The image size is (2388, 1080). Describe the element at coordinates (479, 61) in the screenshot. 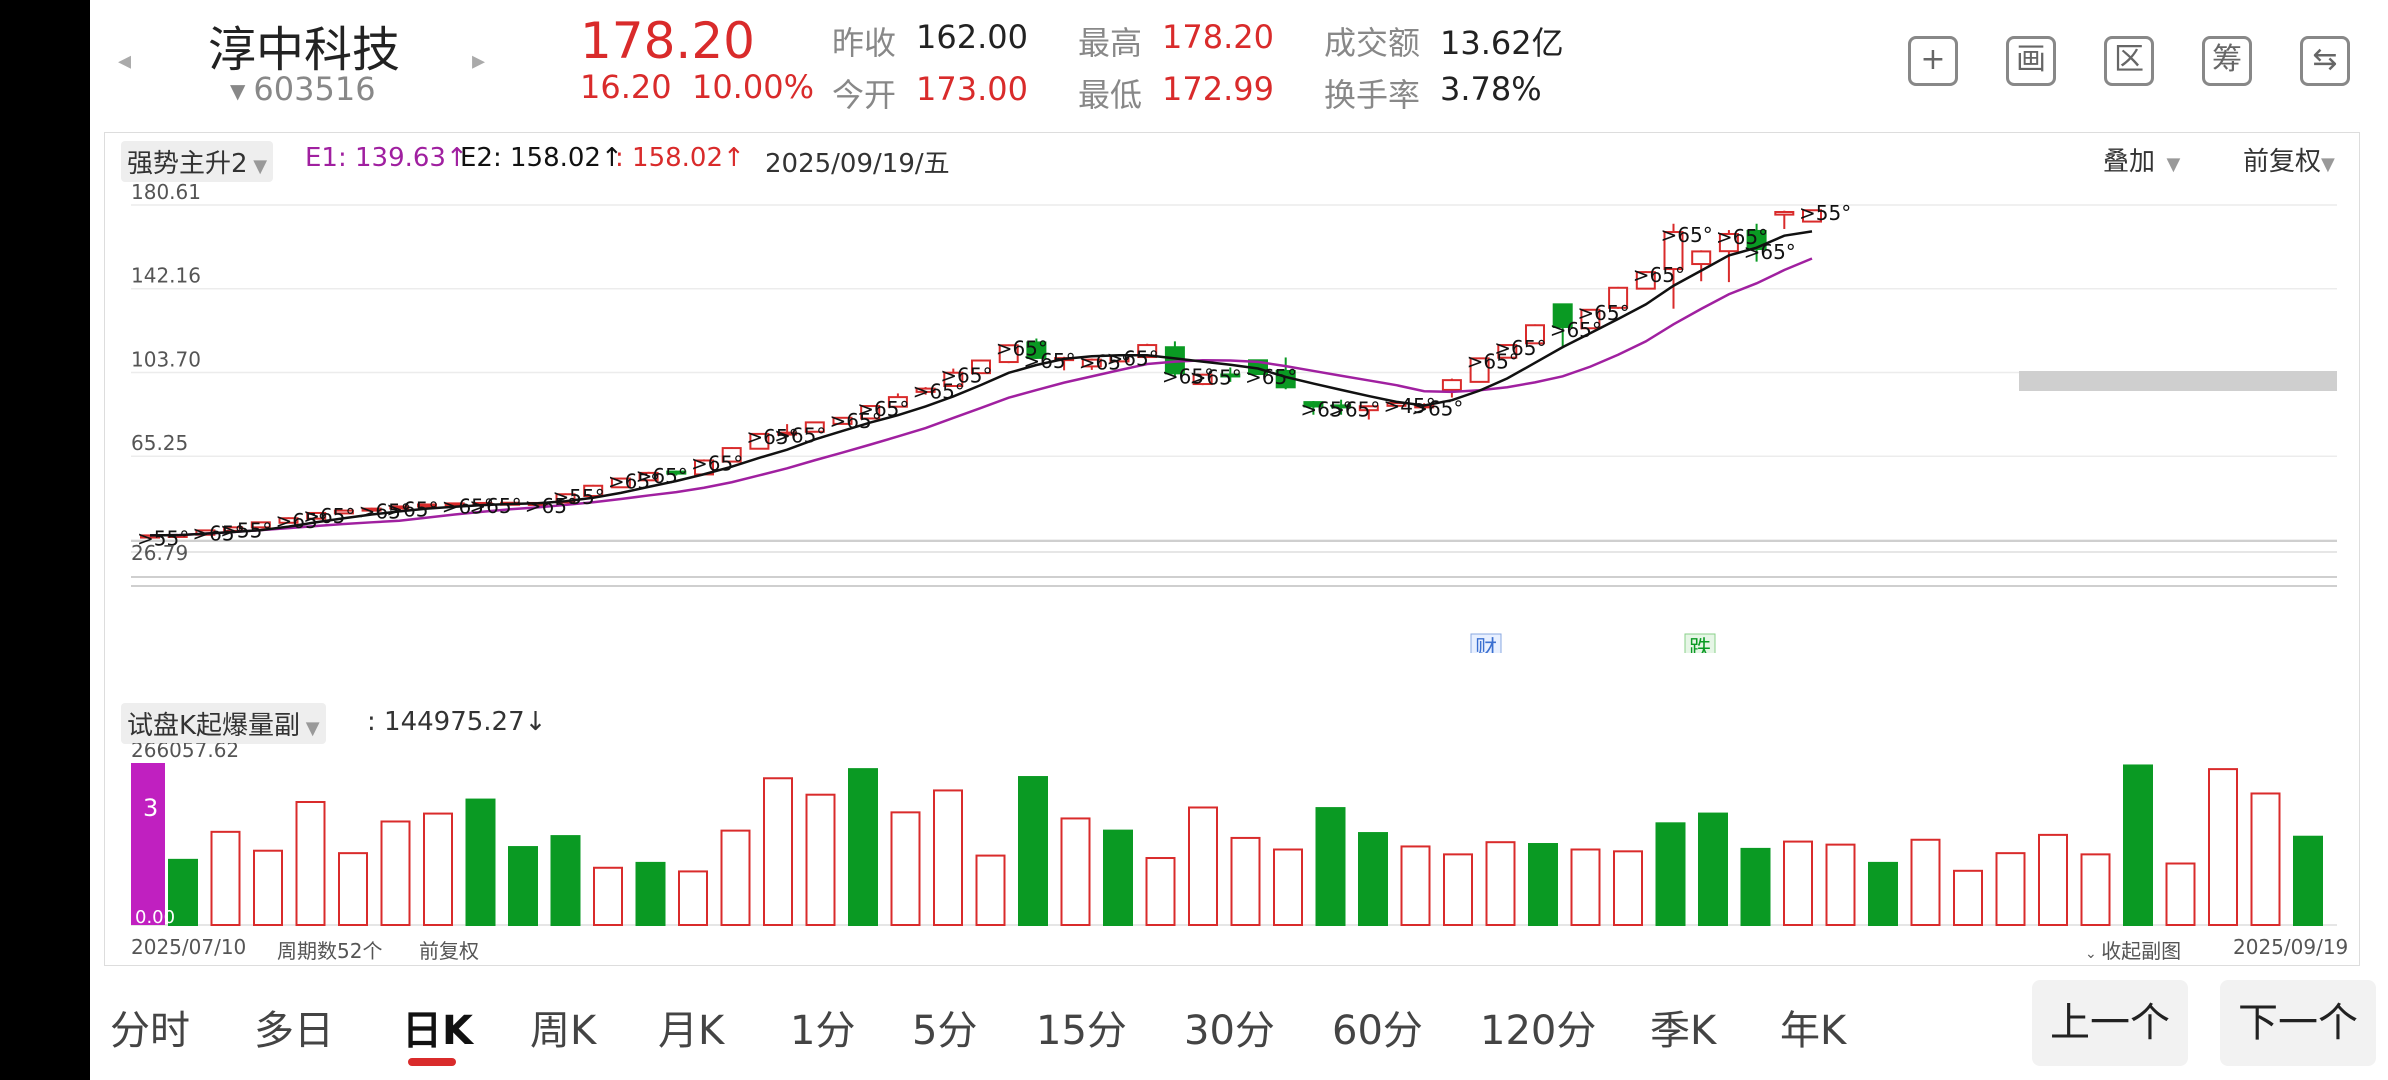

I see `next-stock-arrow-icon: ▸` at that location.